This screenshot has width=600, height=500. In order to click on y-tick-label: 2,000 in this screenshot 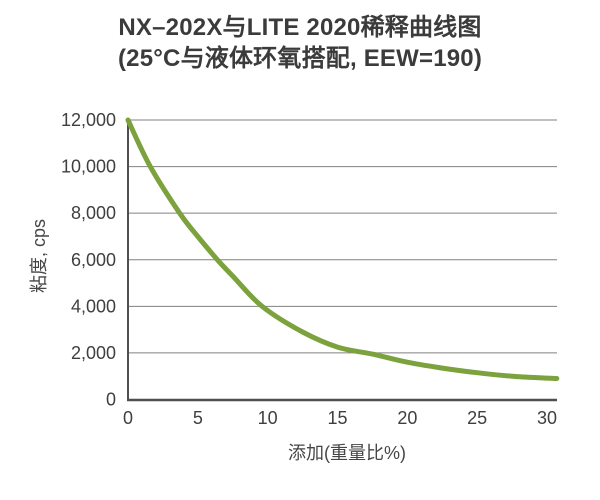, I will do `click(93, 353)`.